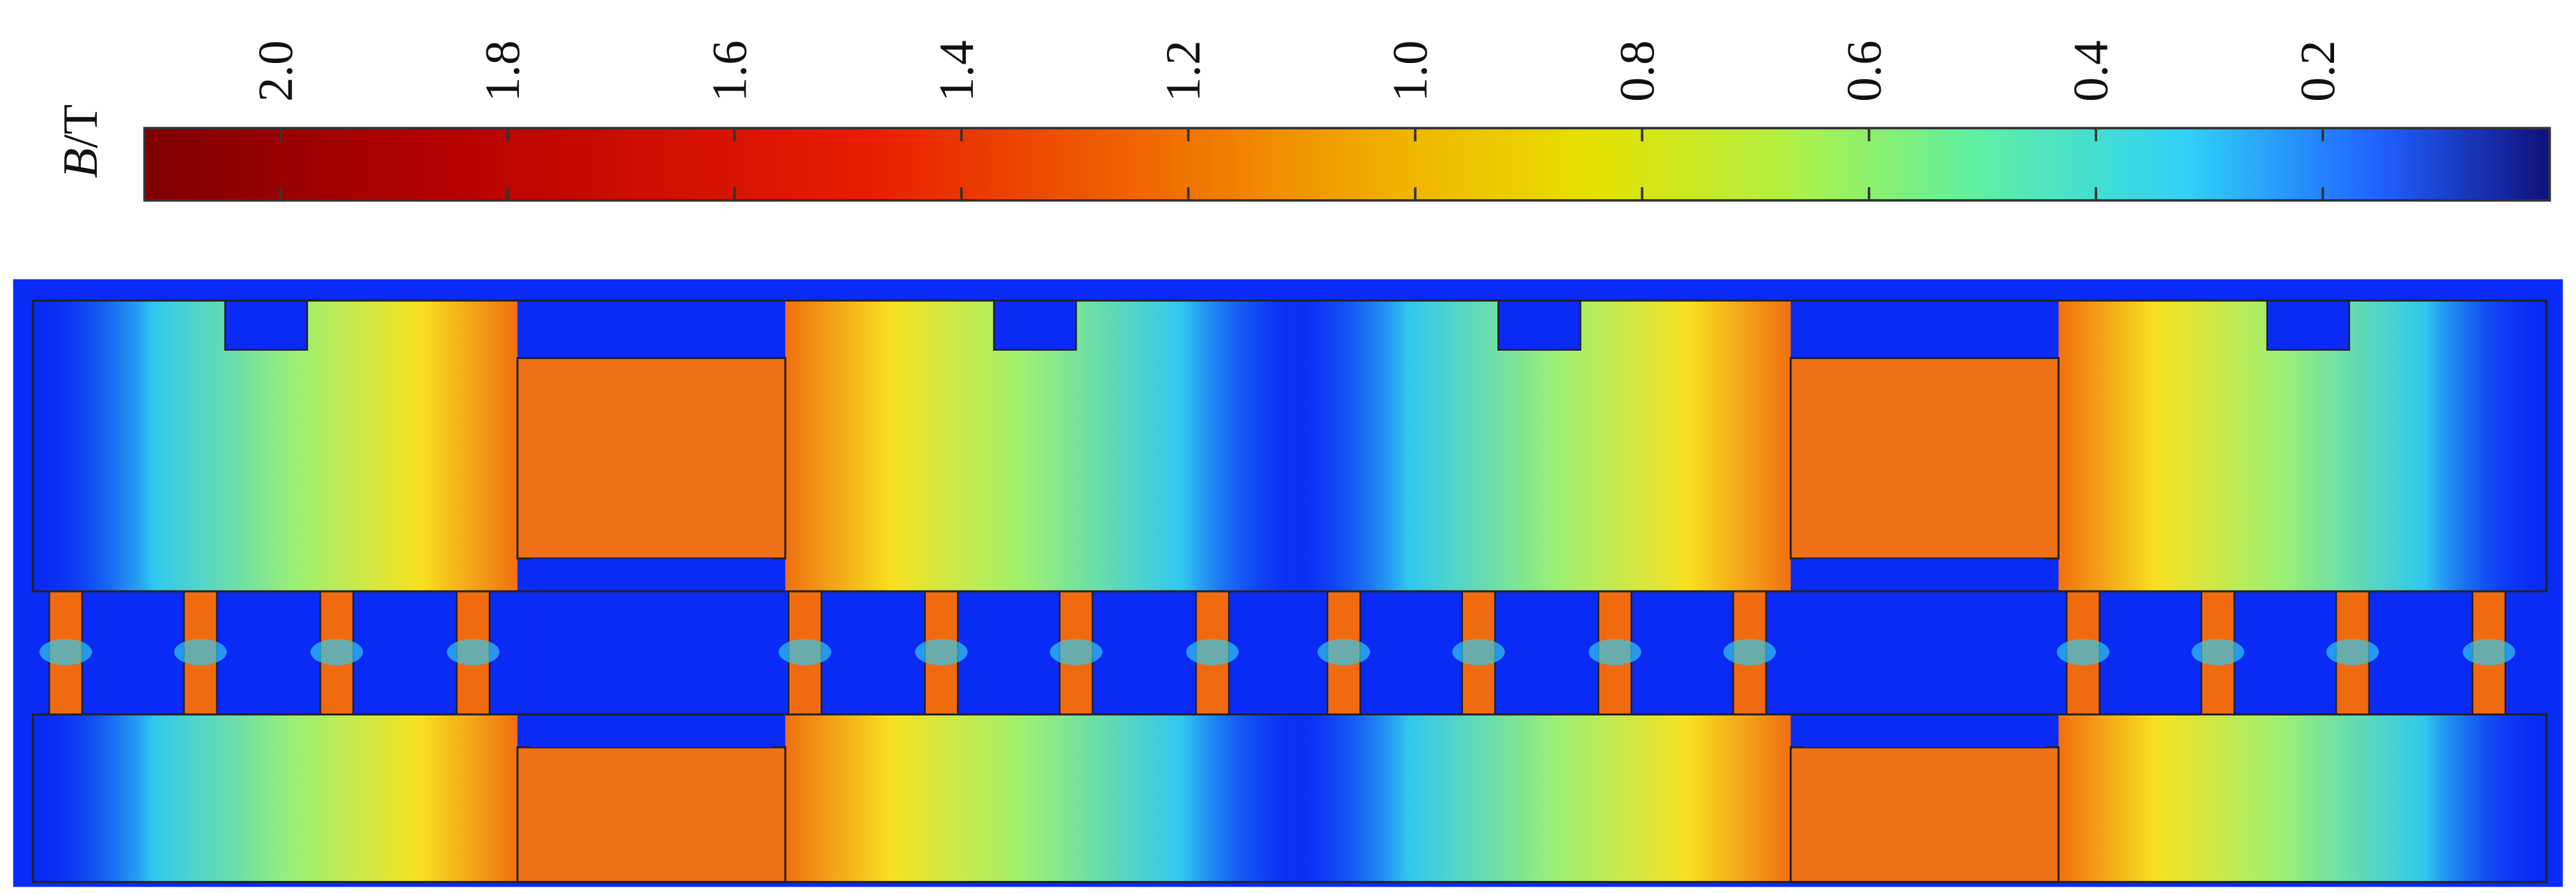 Image resolution: width=2576 pixels, height=893 pixels. Describe the element at coordinates (1296, 120) in the screenshot. I see `colorbar-ticks: 2.0 1.8 1.6 1.4 1.2 1.0 0.8 0.6 0.4 0.2` at that location.